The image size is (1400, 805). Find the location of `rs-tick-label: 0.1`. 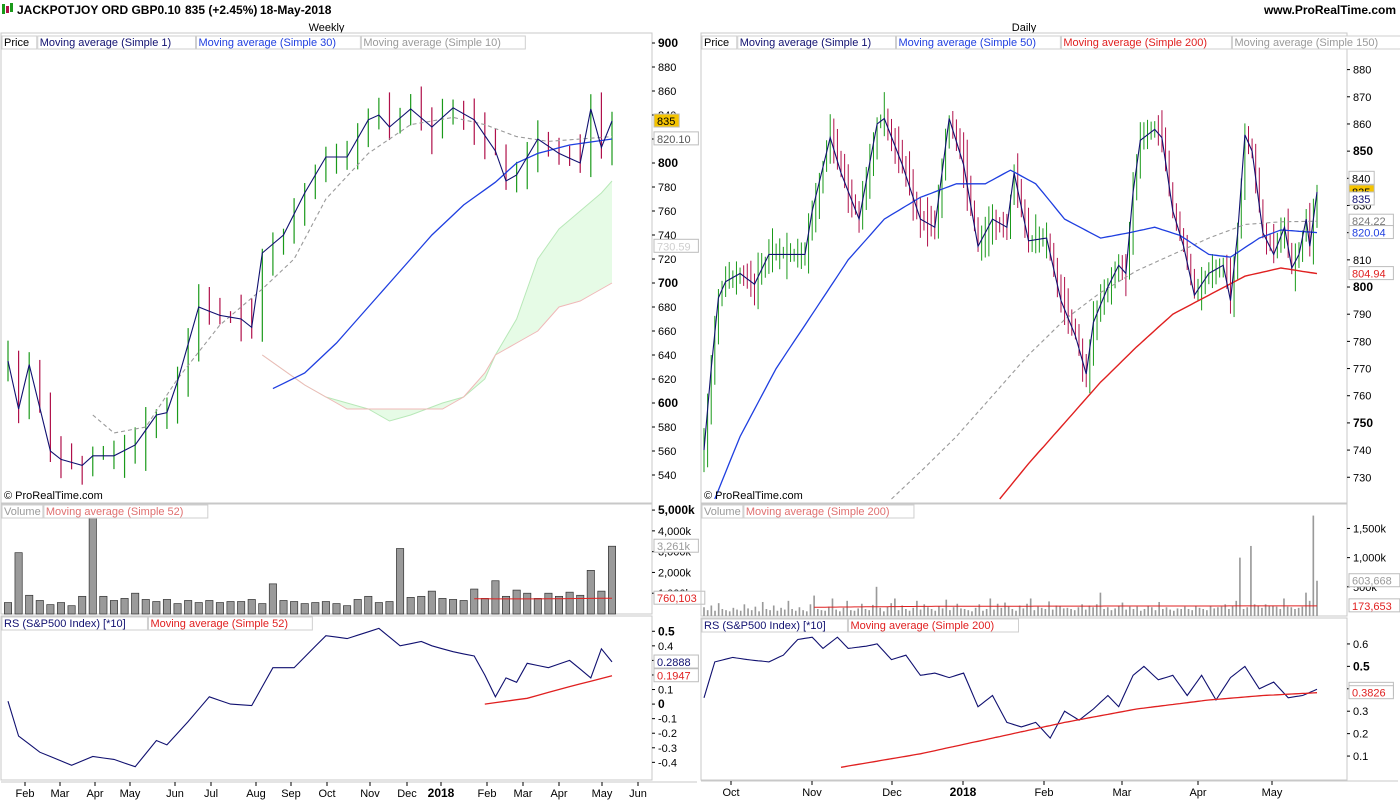

rs-tick-label: 0.1 is located at coordinates (665, 691).